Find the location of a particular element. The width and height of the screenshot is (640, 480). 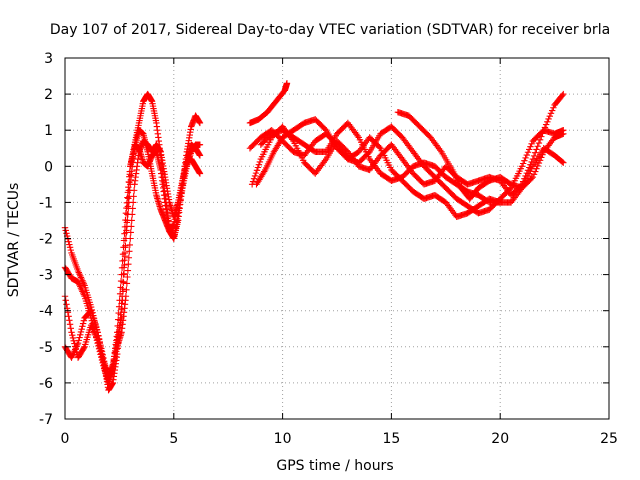

y-tick-label: -5 is located at coordinates (46, 348).